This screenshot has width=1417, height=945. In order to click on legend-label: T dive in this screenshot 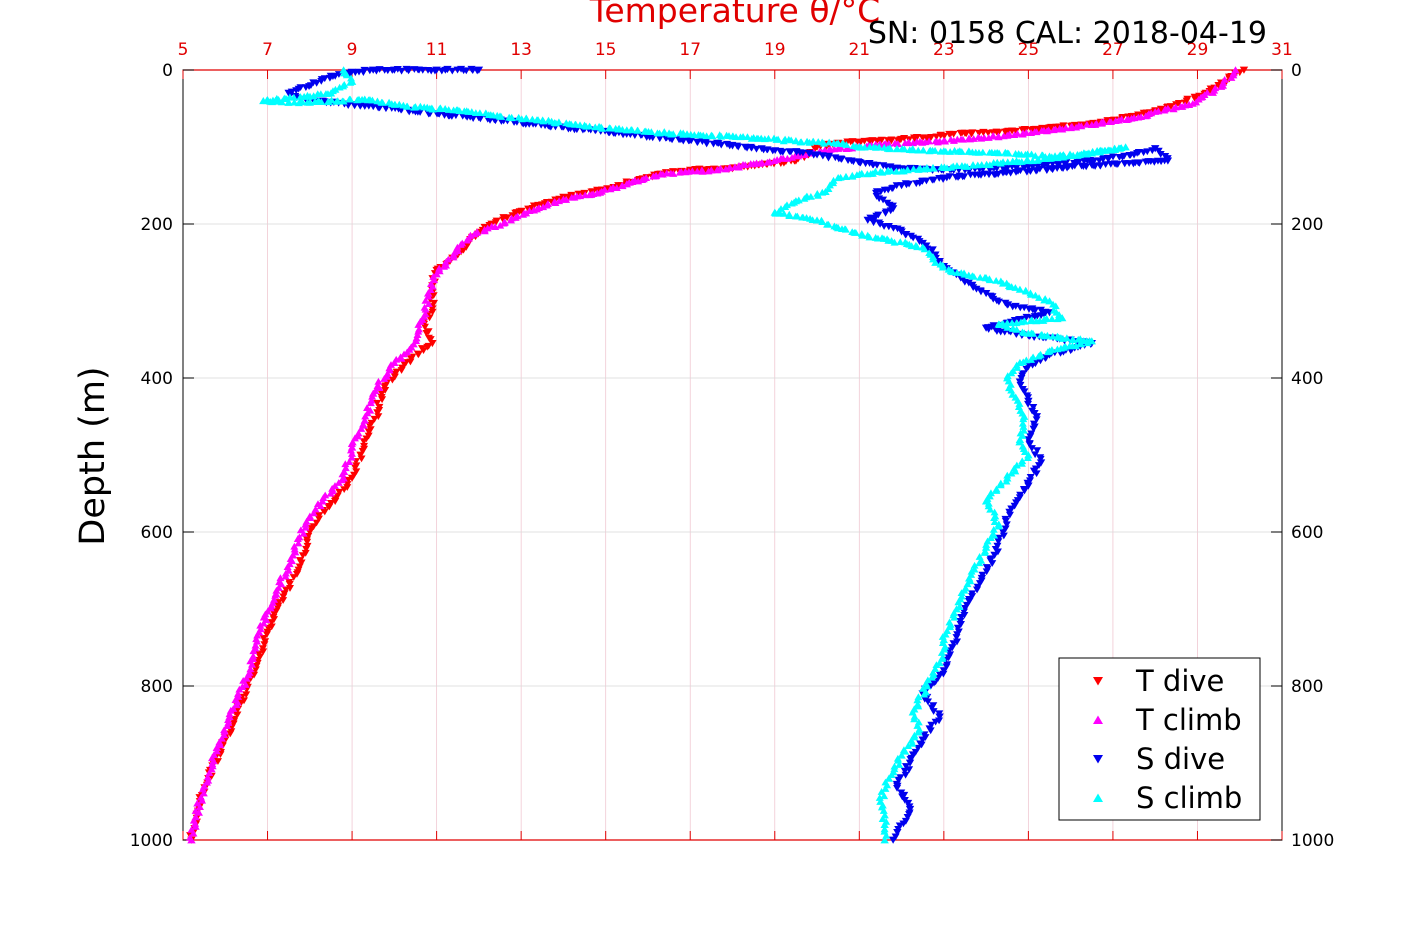, I will do `click(1179, 681)`.